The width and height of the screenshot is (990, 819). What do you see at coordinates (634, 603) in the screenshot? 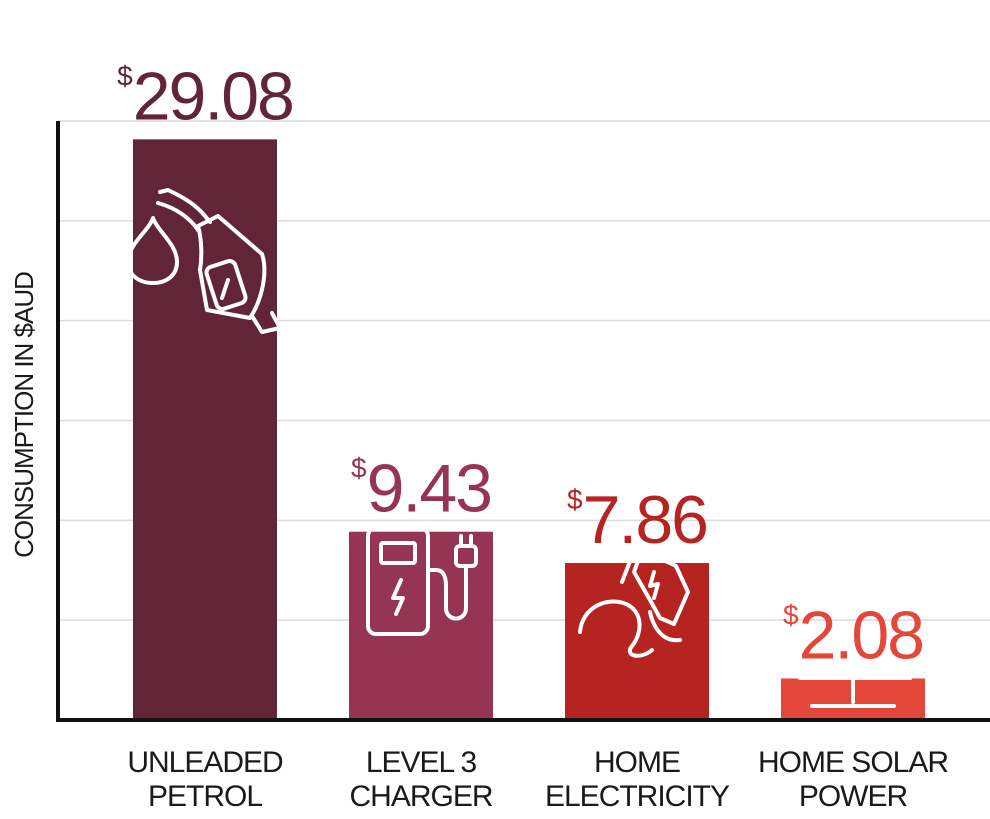
I see `ev-plug-icon` at bounding box center [634, 603].